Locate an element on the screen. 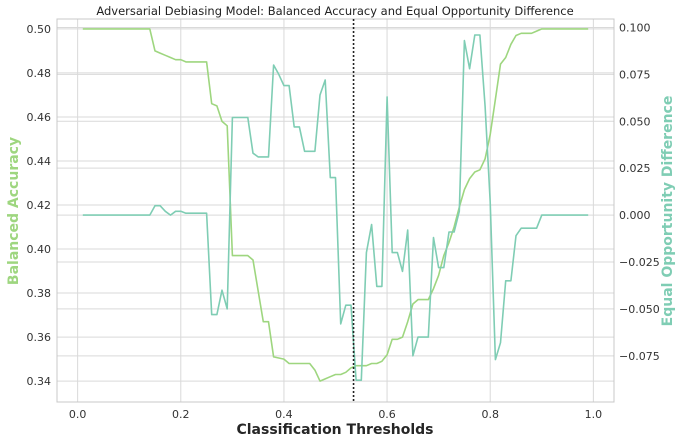 Image resolution: width=683 pixels, height=443 pixels. x-tick-label: 0.0 is located at coordinates (78, 414).